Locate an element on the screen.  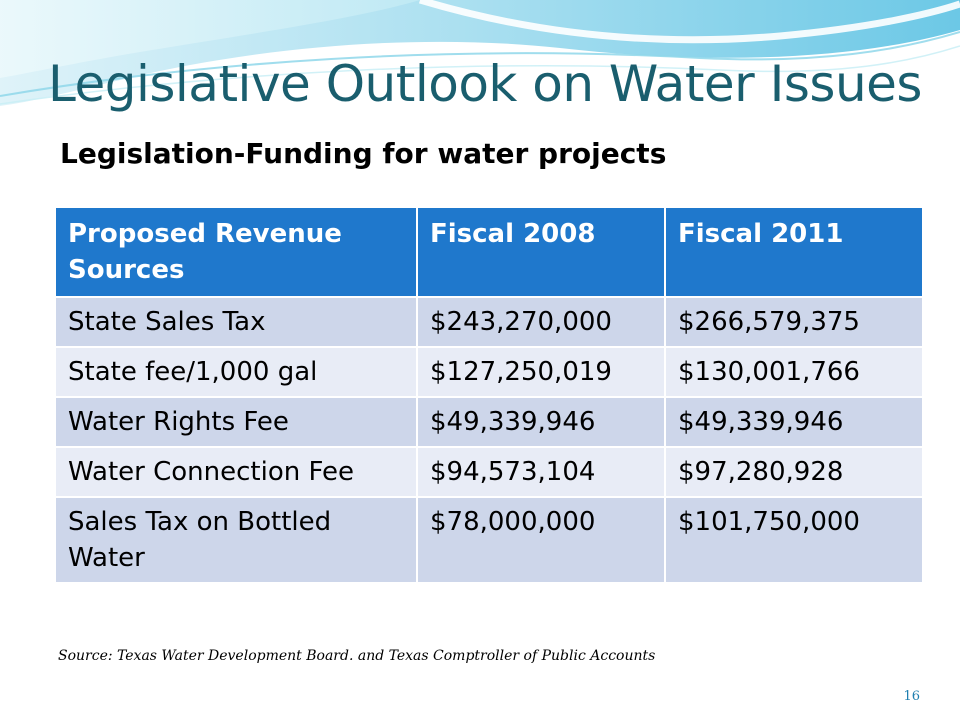
fiscal-2011-cell: $266,579,375 is located at coordinates (794, 322).